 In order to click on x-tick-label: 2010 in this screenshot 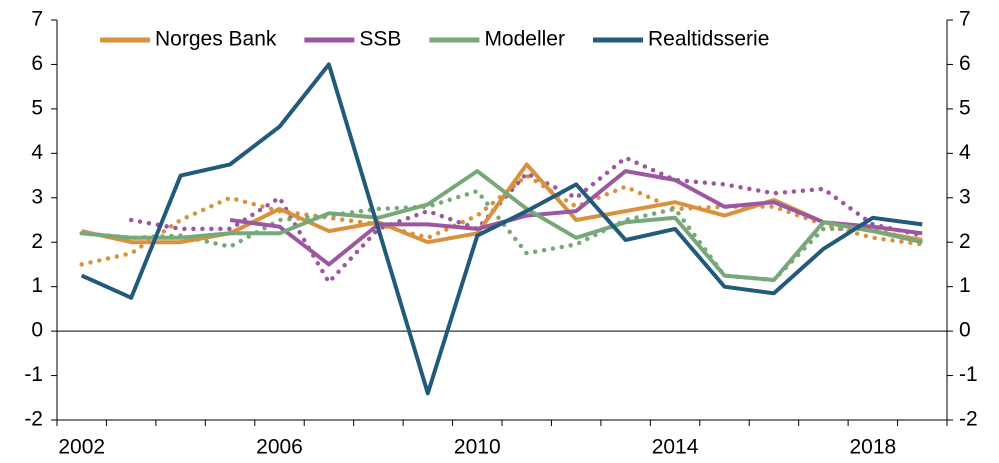, I will do `click(477, 447)`.